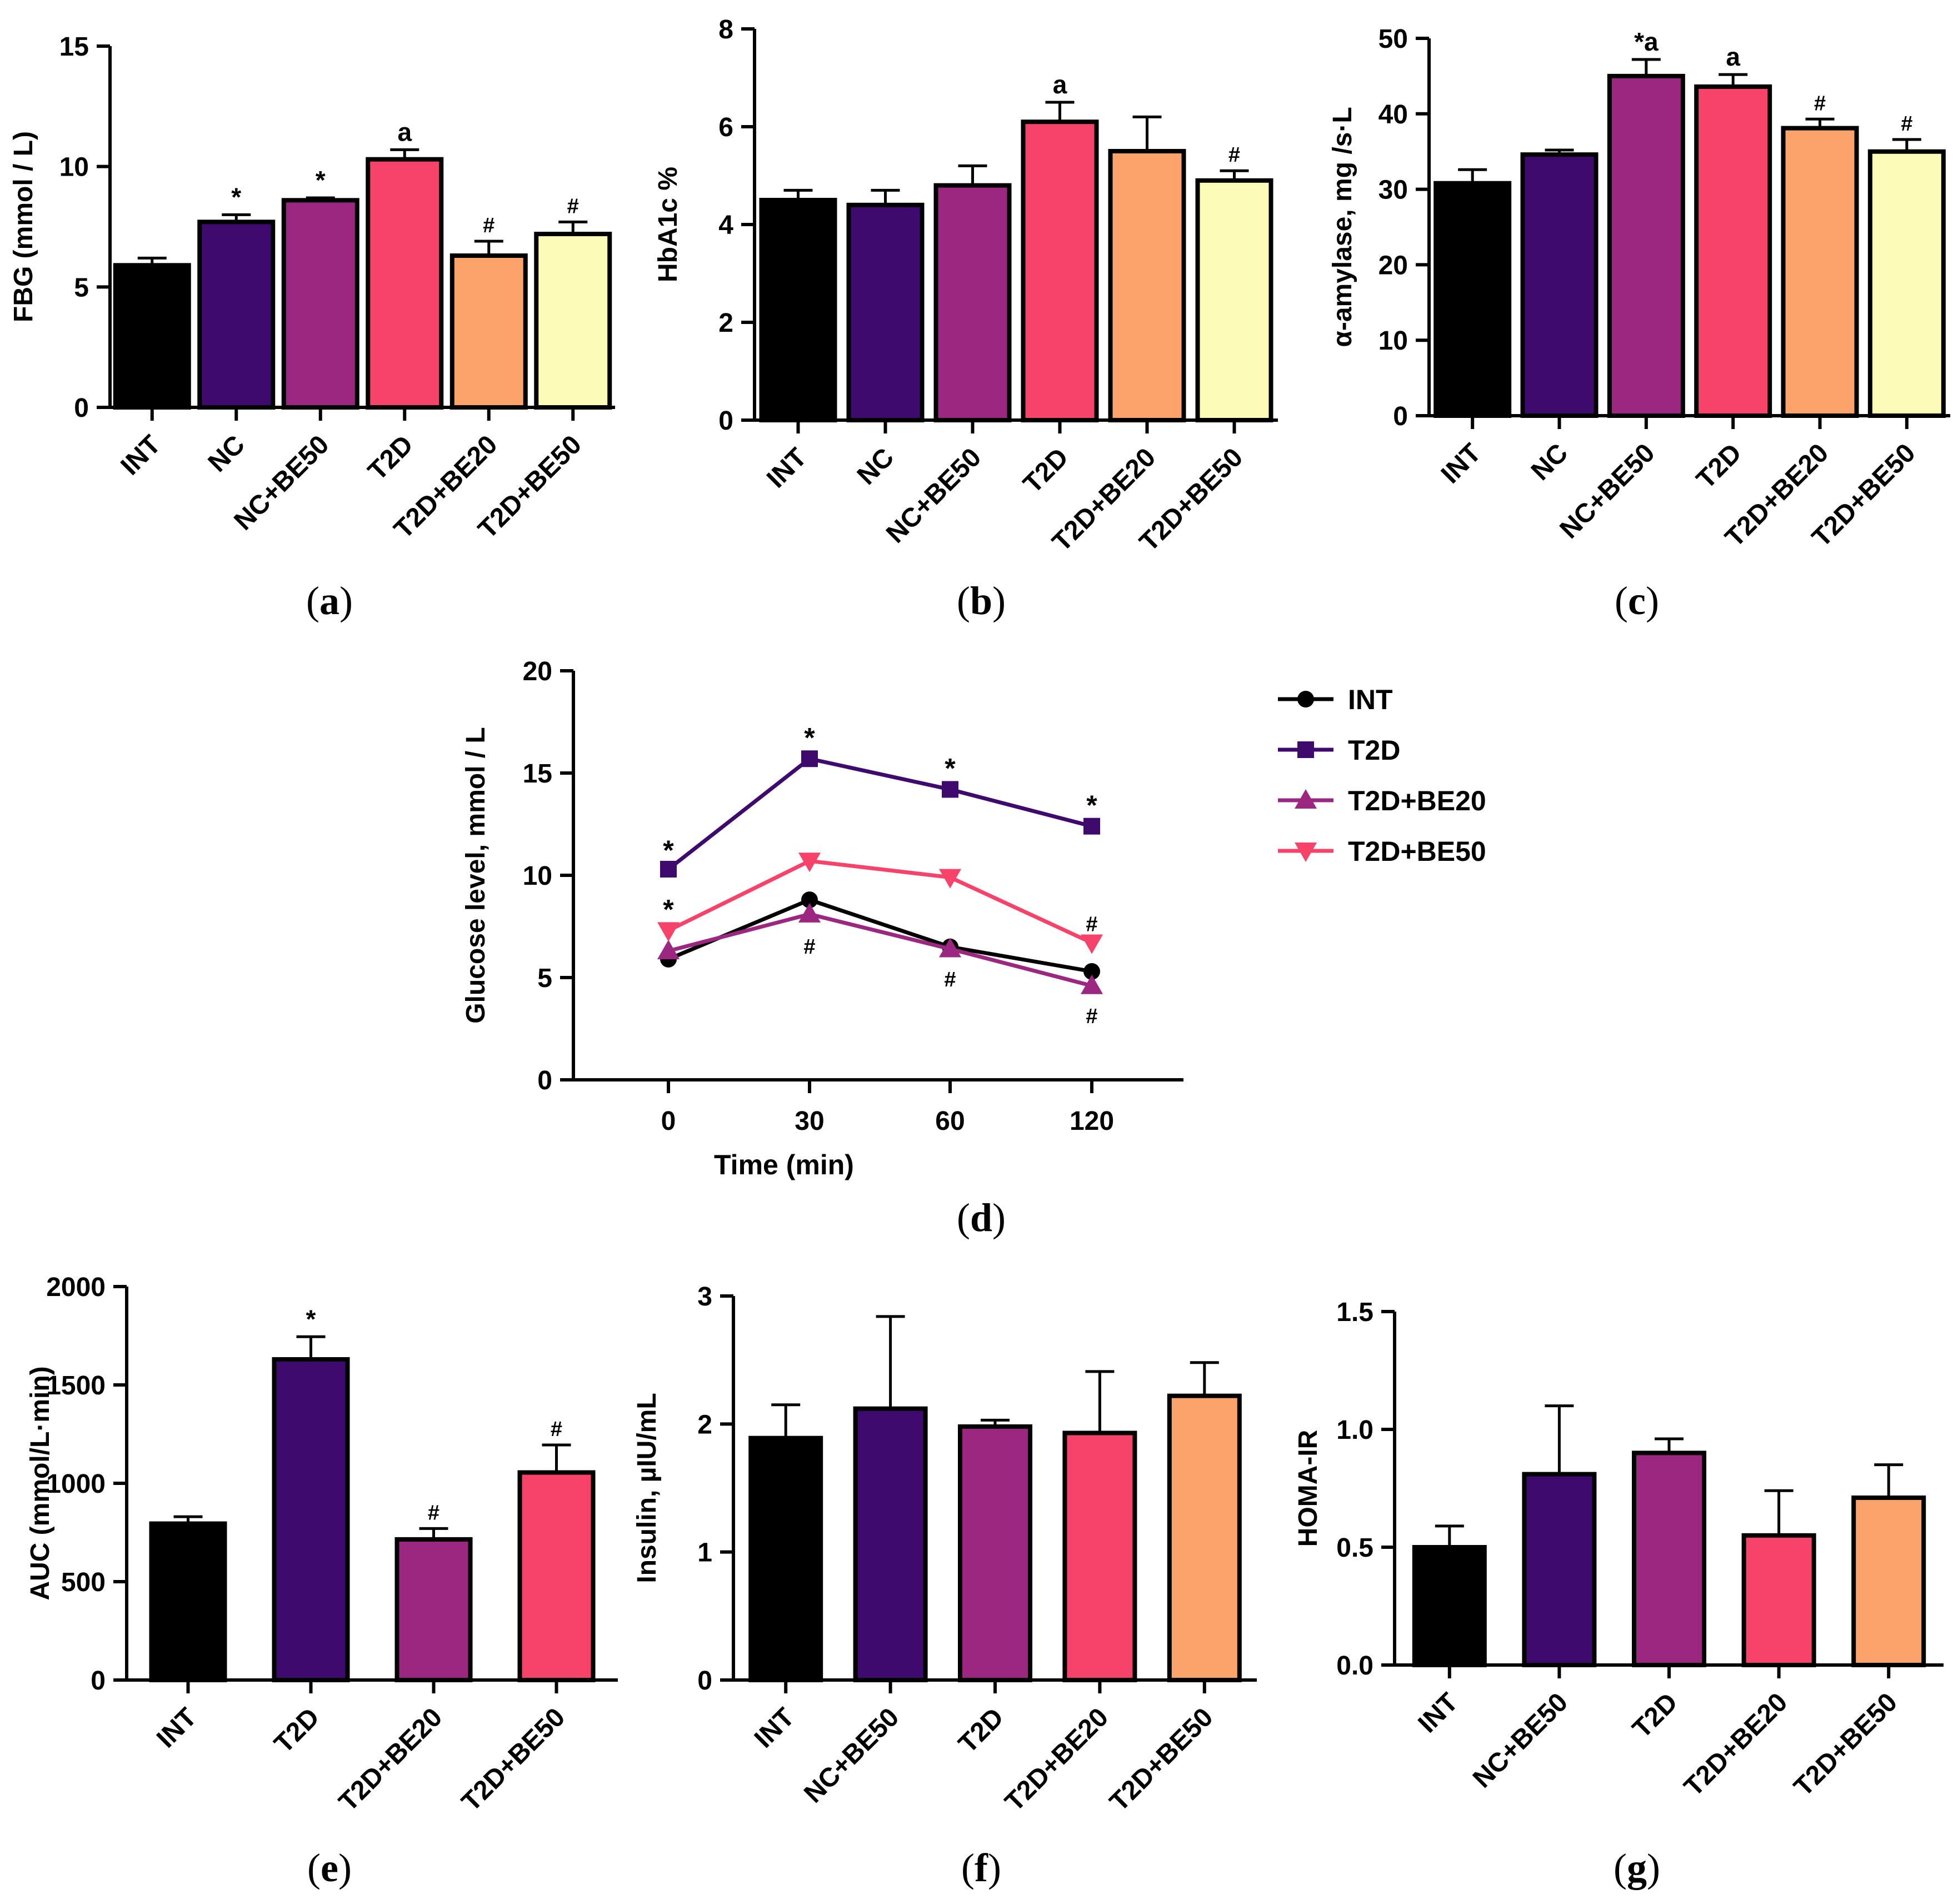 The image size is (1958, 1904). I want to click on data-point-T2D, so click(1091, 826).